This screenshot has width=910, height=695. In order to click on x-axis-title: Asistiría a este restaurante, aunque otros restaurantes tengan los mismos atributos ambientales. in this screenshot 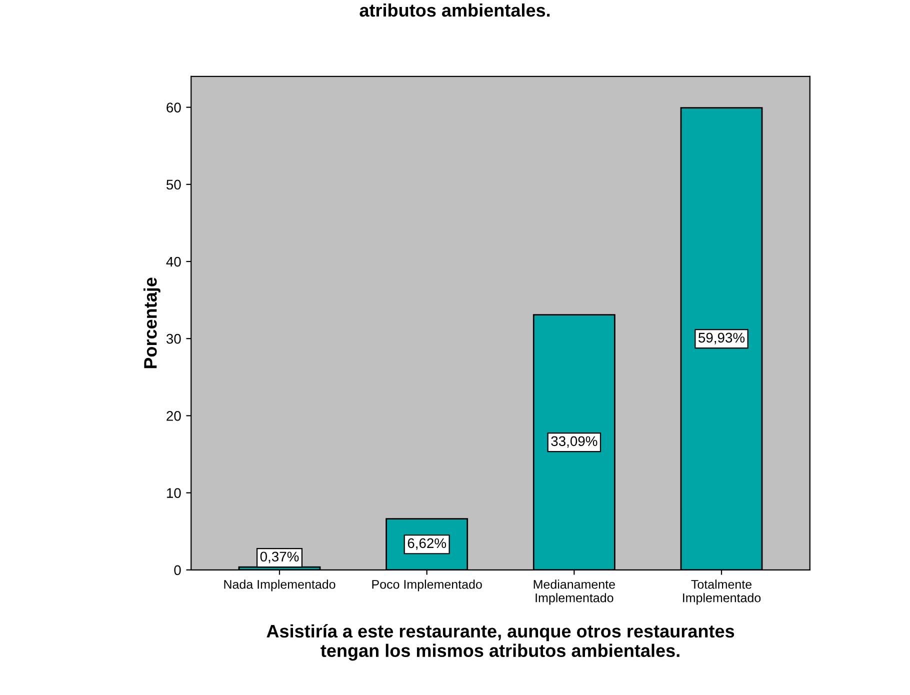, I will do `click(500, 642)`.